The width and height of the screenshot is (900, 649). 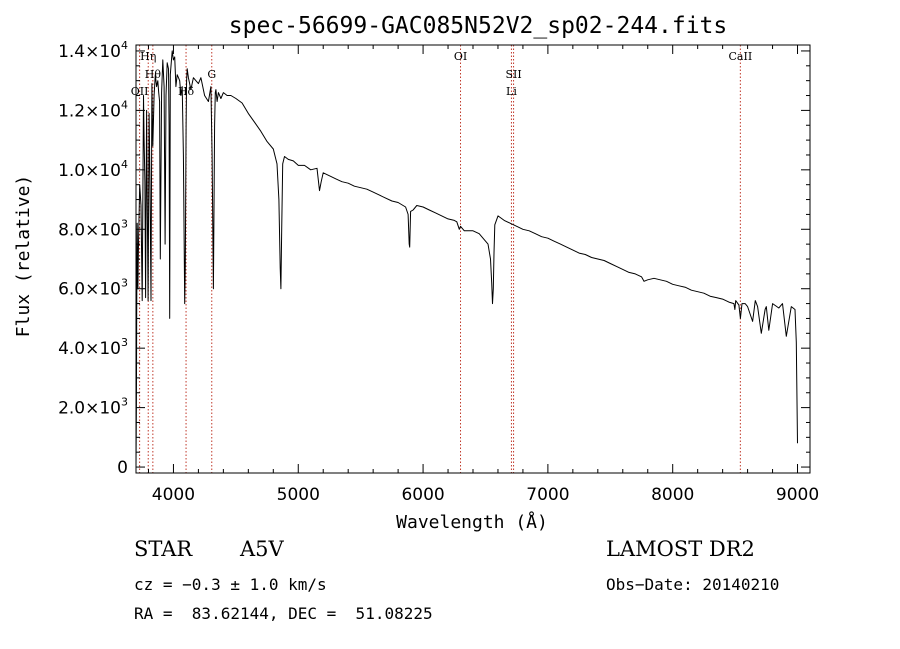 What do you see at coordinates (230, 584) in the screenshot?
I see `redshift-value: cz = −0.3 ± 1.0 km/s` at bounding box center [230, 584].